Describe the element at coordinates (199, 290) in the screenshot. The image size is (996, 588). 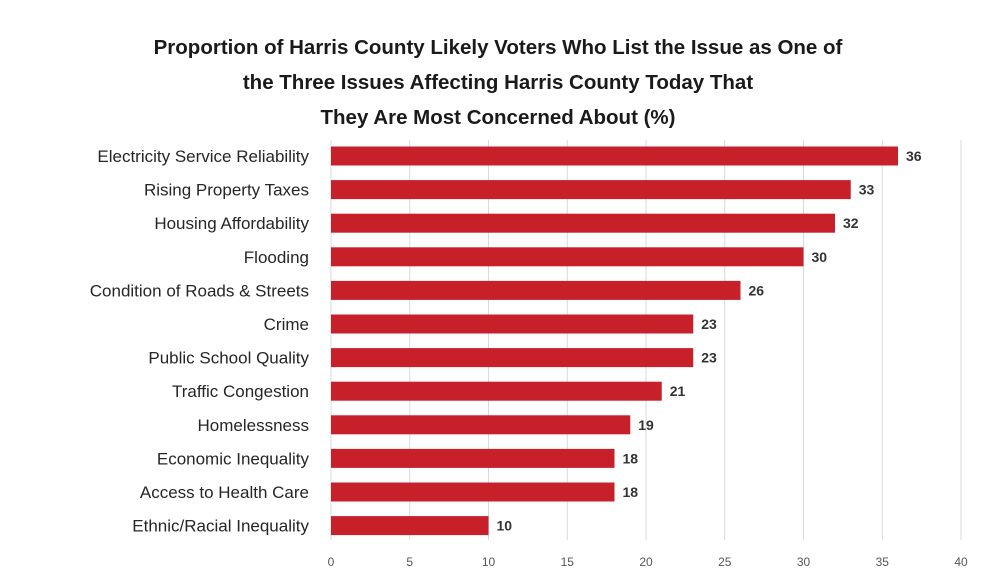
I see `category-label-condition-of-roads-streets: Condition of Roads & Streets` at that location.